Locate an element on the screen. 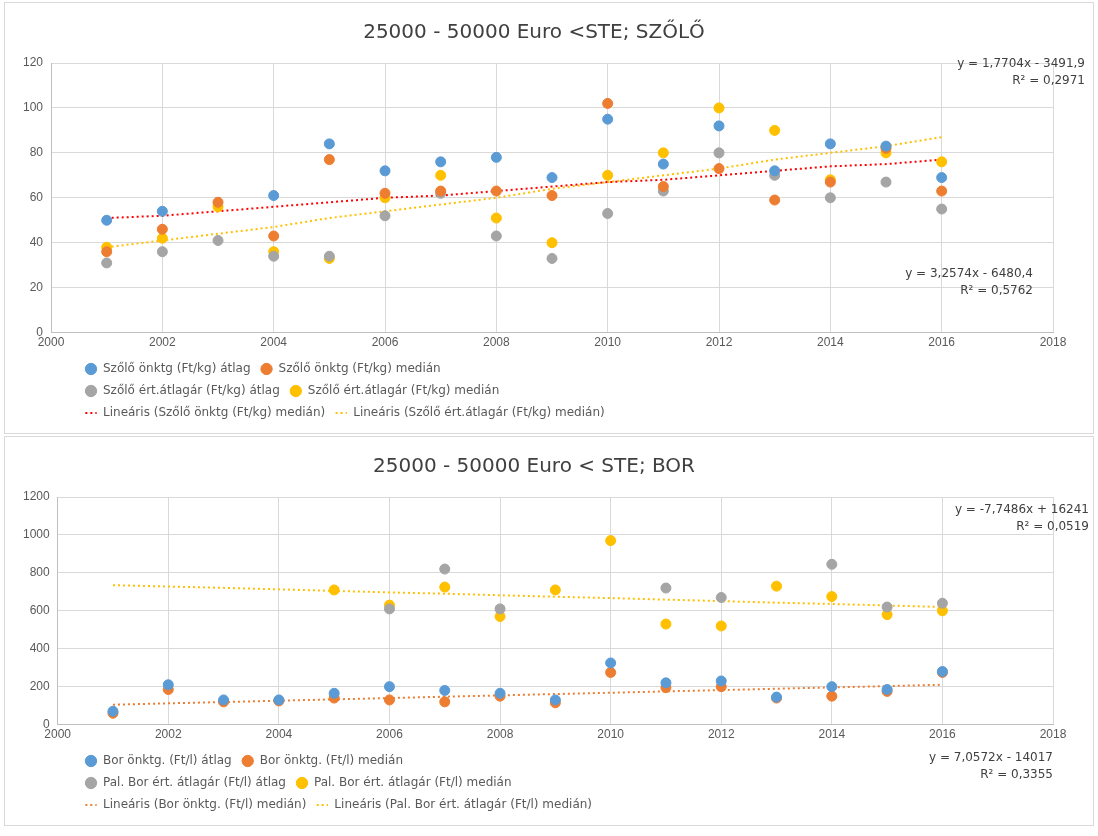  chart-title: 25000 - 50000 Euro <STE; SZŐLŐ is located at coordinates (534, 31).